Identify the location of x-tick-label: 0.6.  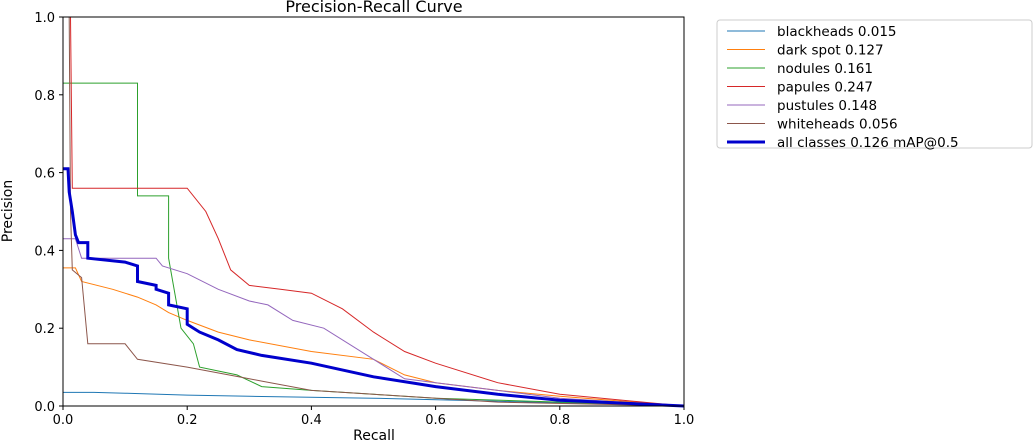
(435, 420).